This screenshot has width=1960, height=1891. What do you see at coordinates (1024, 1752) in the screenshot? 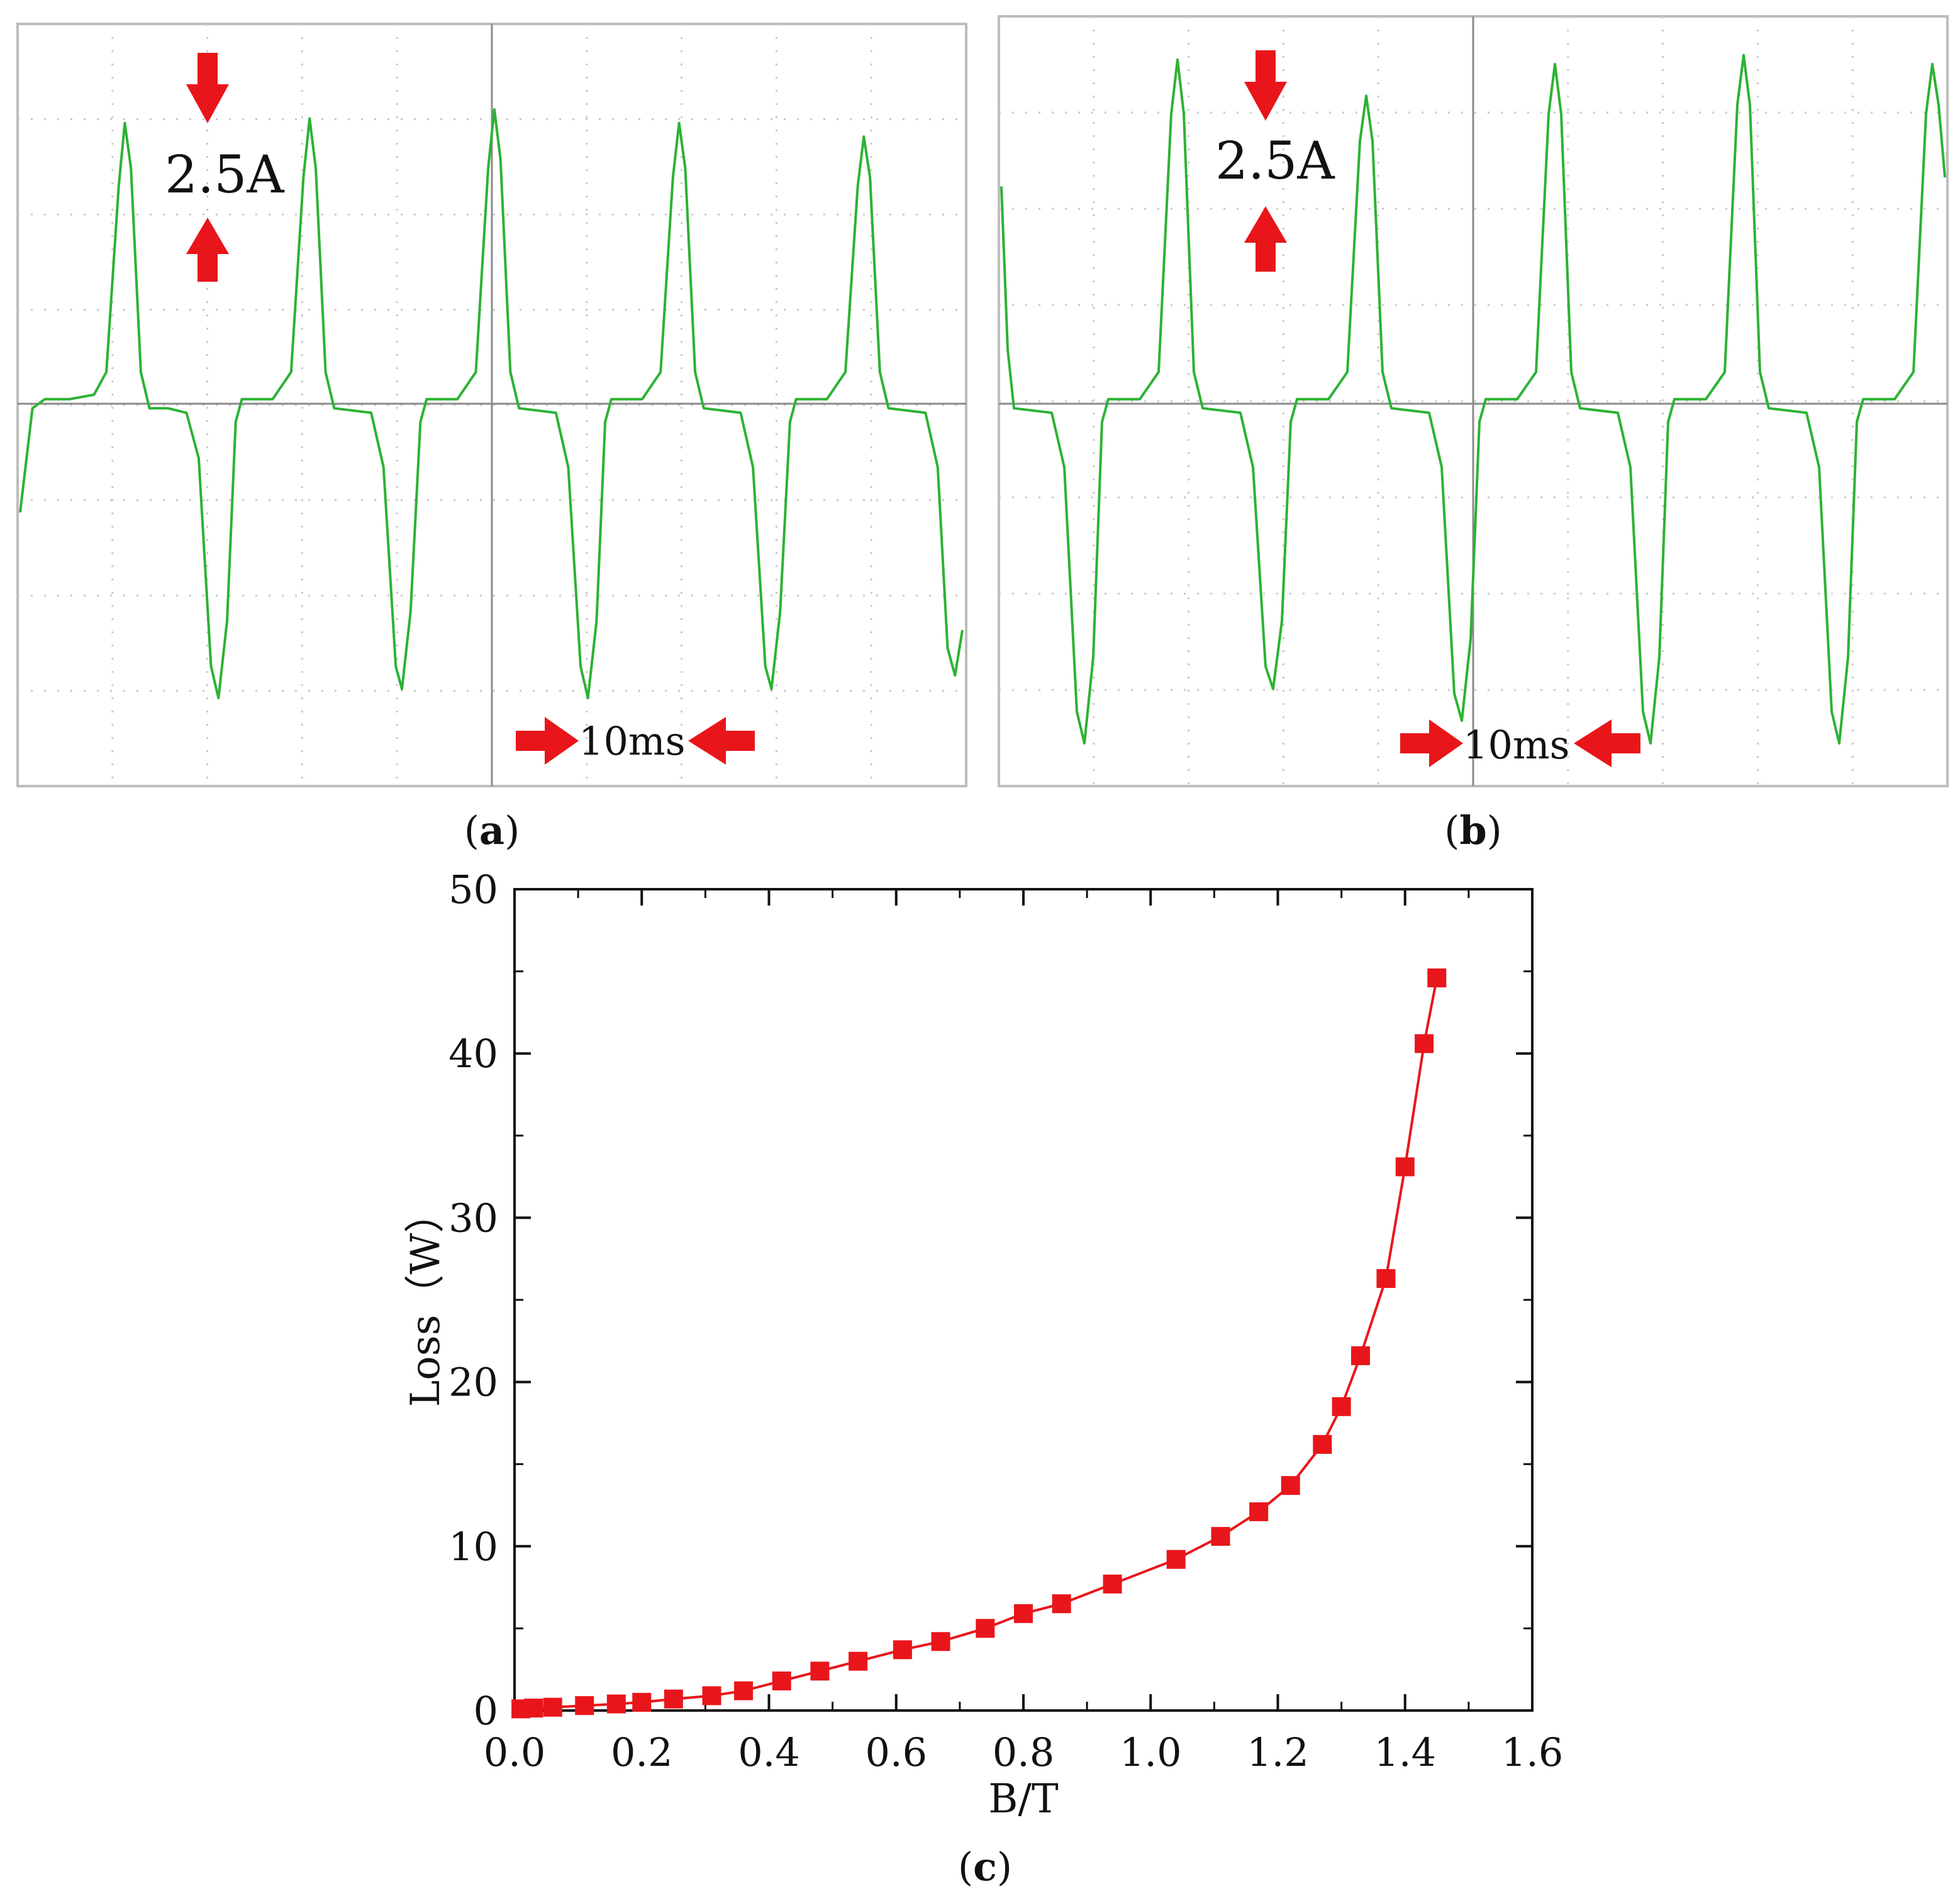
I see `x-tick-label: 0.8` at bounding box center [1024, 1752].